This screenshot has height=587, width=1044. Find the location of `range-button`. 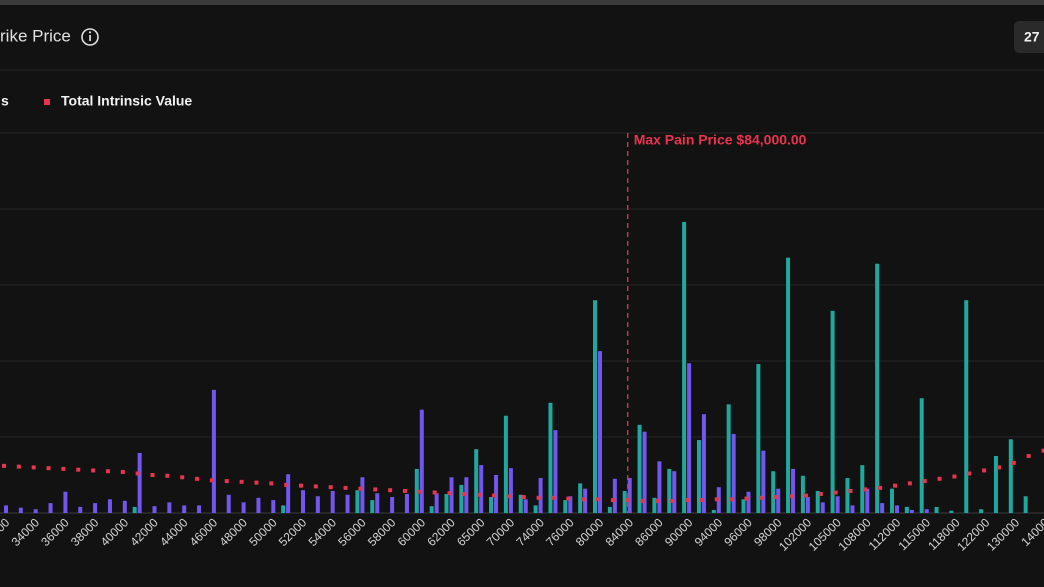

range-button is located at coordinates (1029, 37).